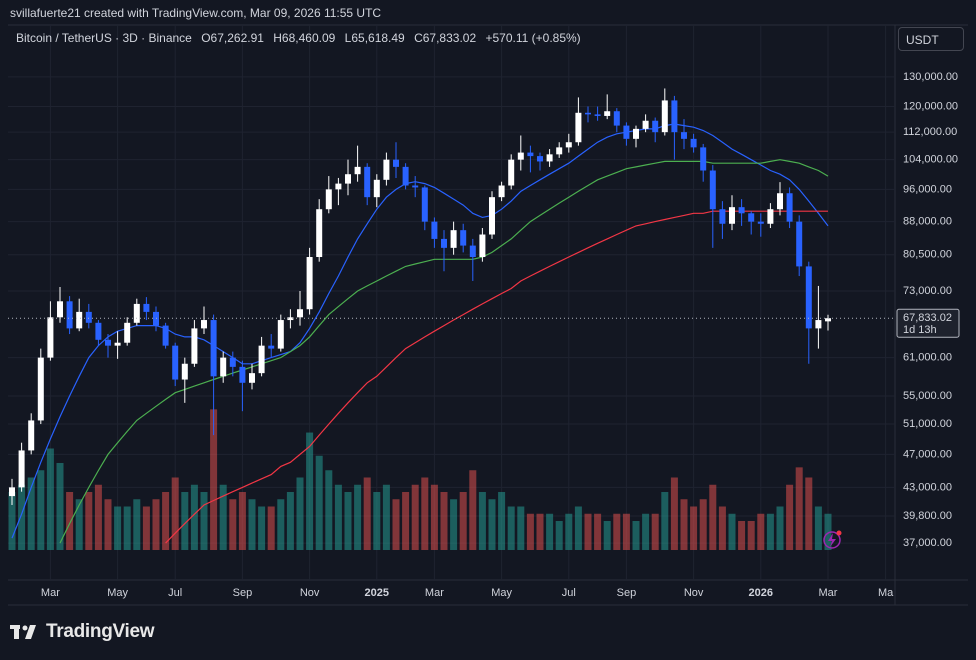 Image resolution: width=976 pixels, height=660 pixels. What do you see at coordinates (886, 593) in the screenshot?
I see `x-tick-label: Ma` at bounding box center [886, 593].